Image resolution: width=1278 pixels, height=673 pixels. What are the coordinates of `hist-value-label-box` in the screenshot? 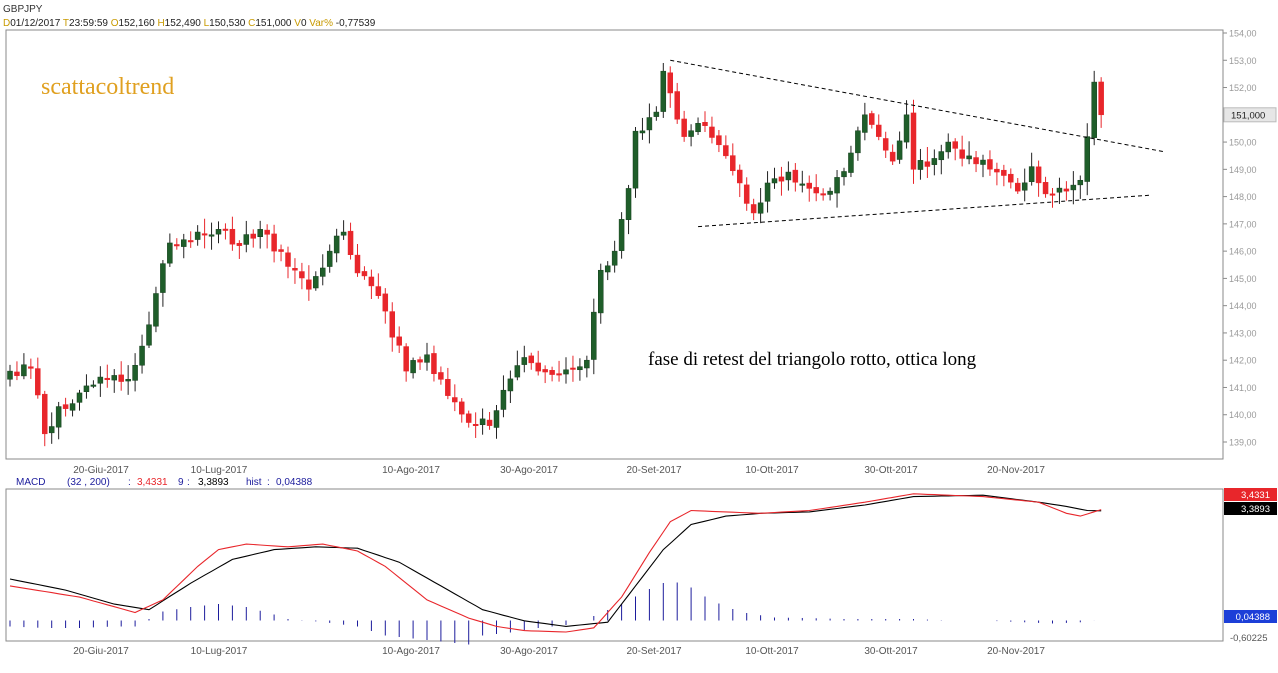 It's located at (1250, 616).